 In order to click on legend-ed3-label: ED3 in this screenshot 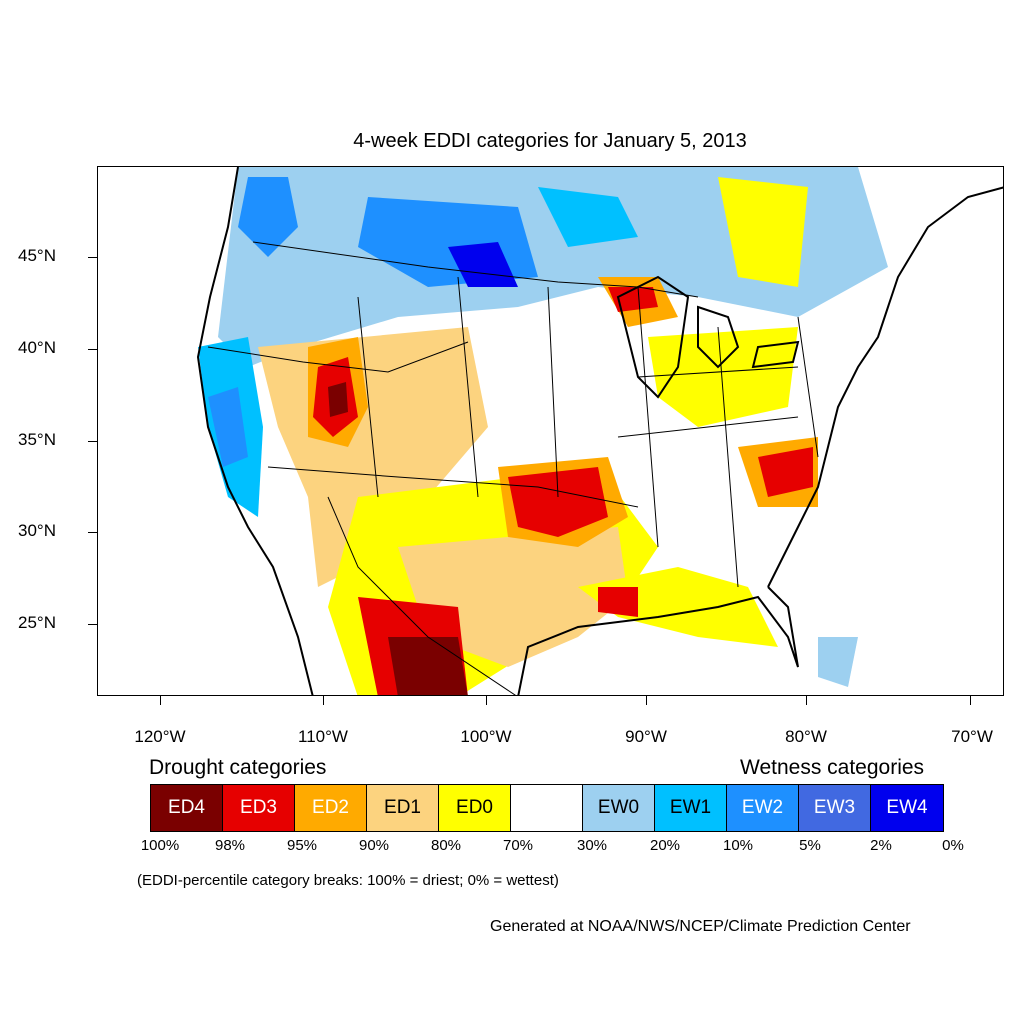, I will do `click(258, 807)`.